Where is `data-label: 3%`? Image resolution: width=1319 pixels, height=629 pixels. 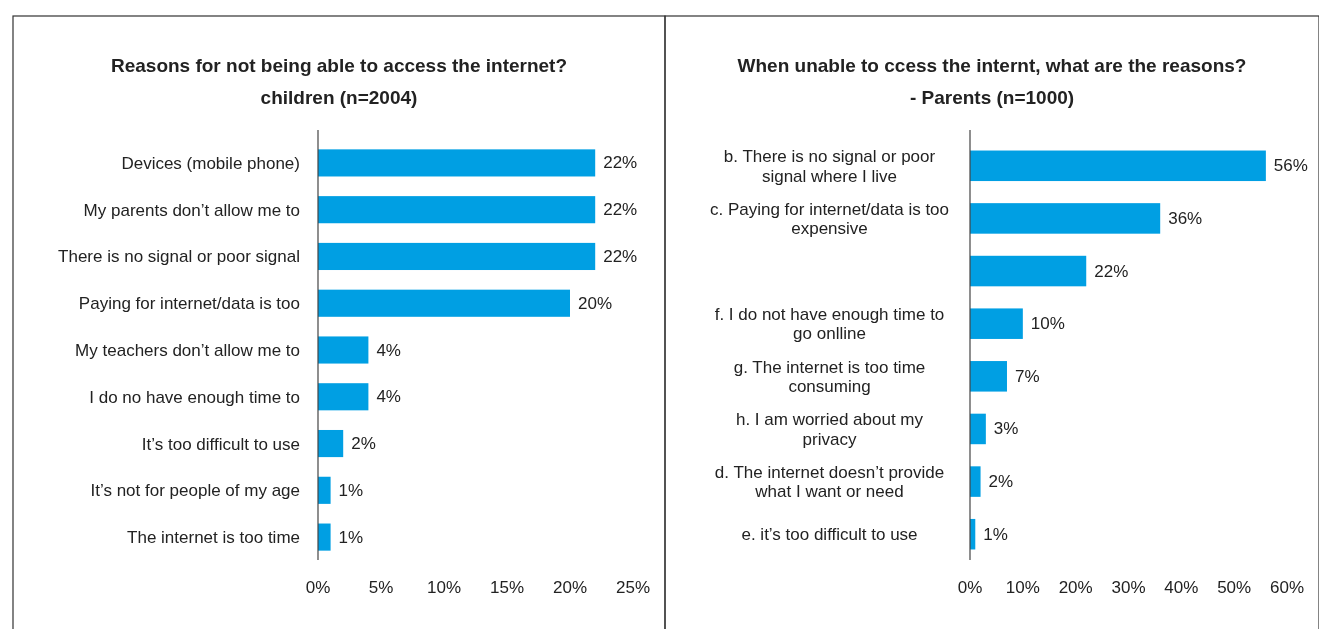
data-label: 3% is located at coordinates (1006, 429).